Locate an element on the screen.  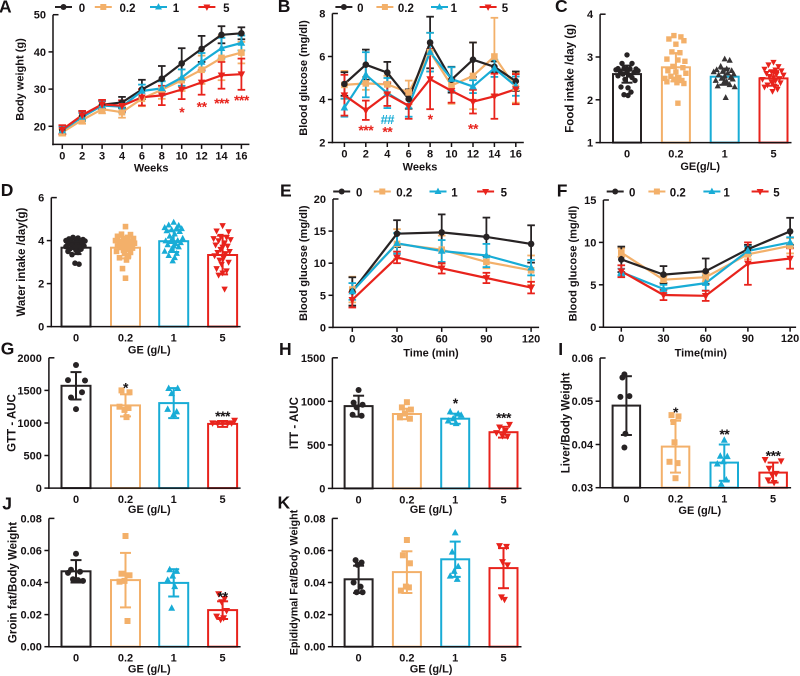
svg-text: 0.08 is located at coordinates (314, 519).